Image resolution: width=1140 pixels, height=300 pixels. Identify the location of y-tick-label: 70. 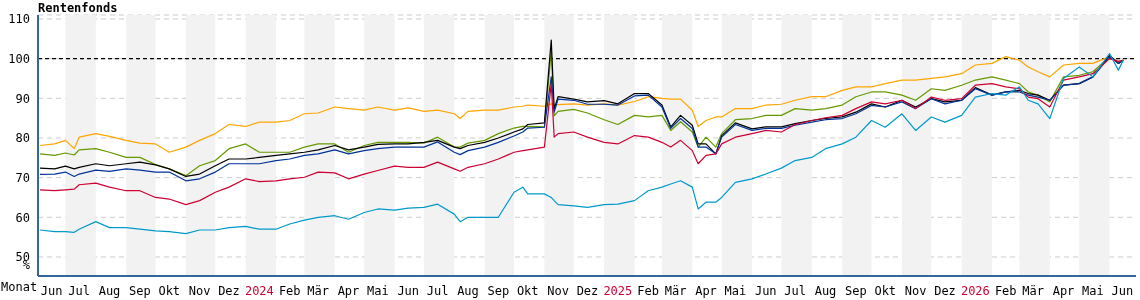
(22, 177).